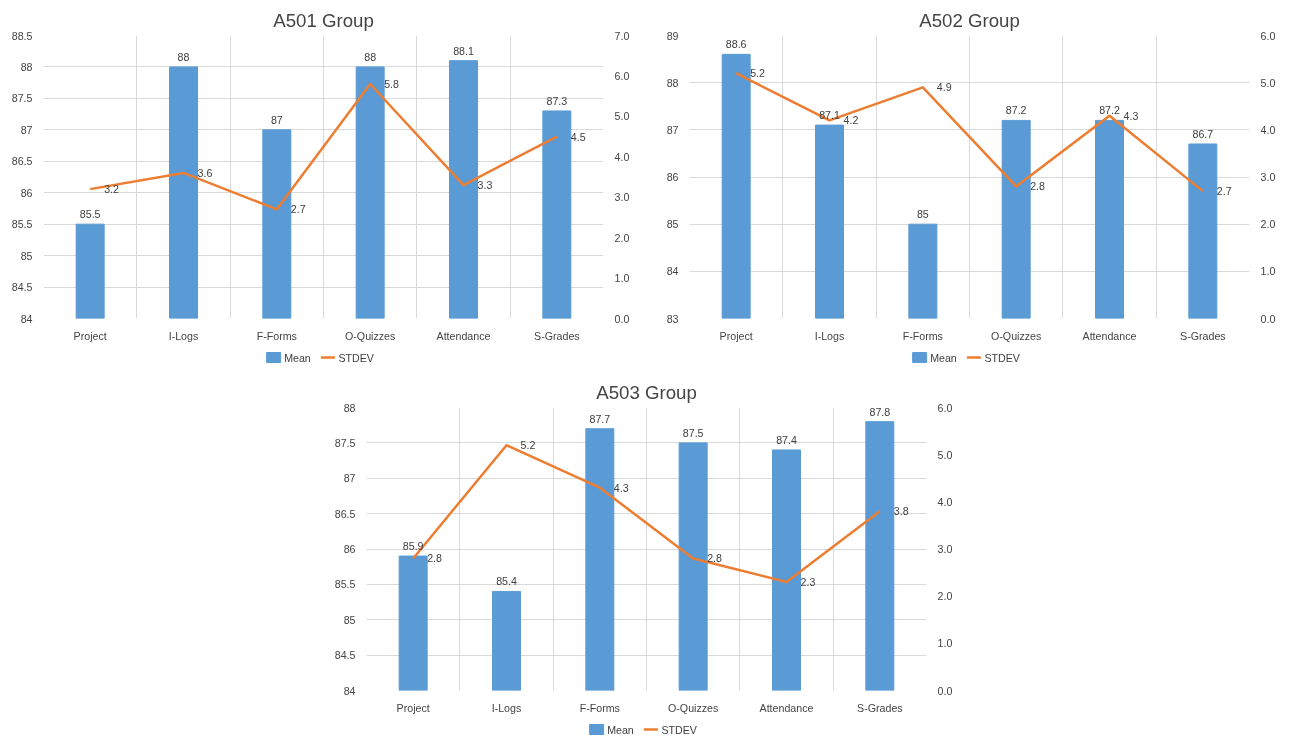 Image resolution: width=1292 pixels, height=750 pixels. I want to click on data-label: 2.8, so click(715, 558).